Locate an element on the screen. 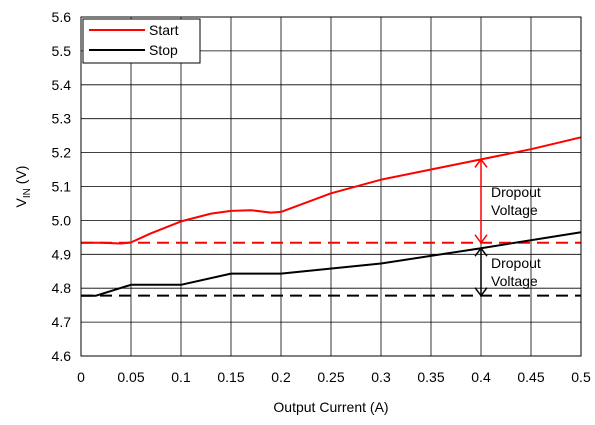  y-tick-label: 4.6 is located at coordinates (62, 356).